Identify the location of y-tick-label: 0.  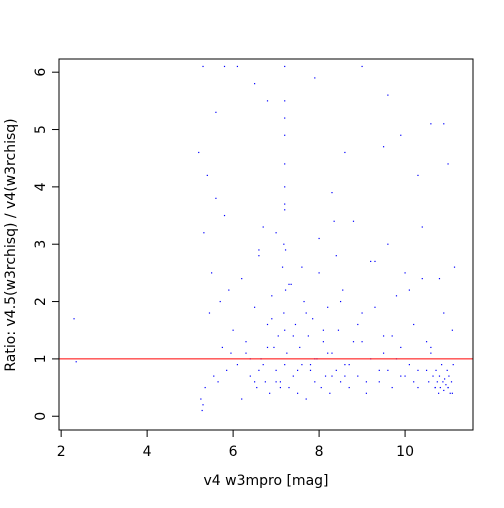
(41, 416).